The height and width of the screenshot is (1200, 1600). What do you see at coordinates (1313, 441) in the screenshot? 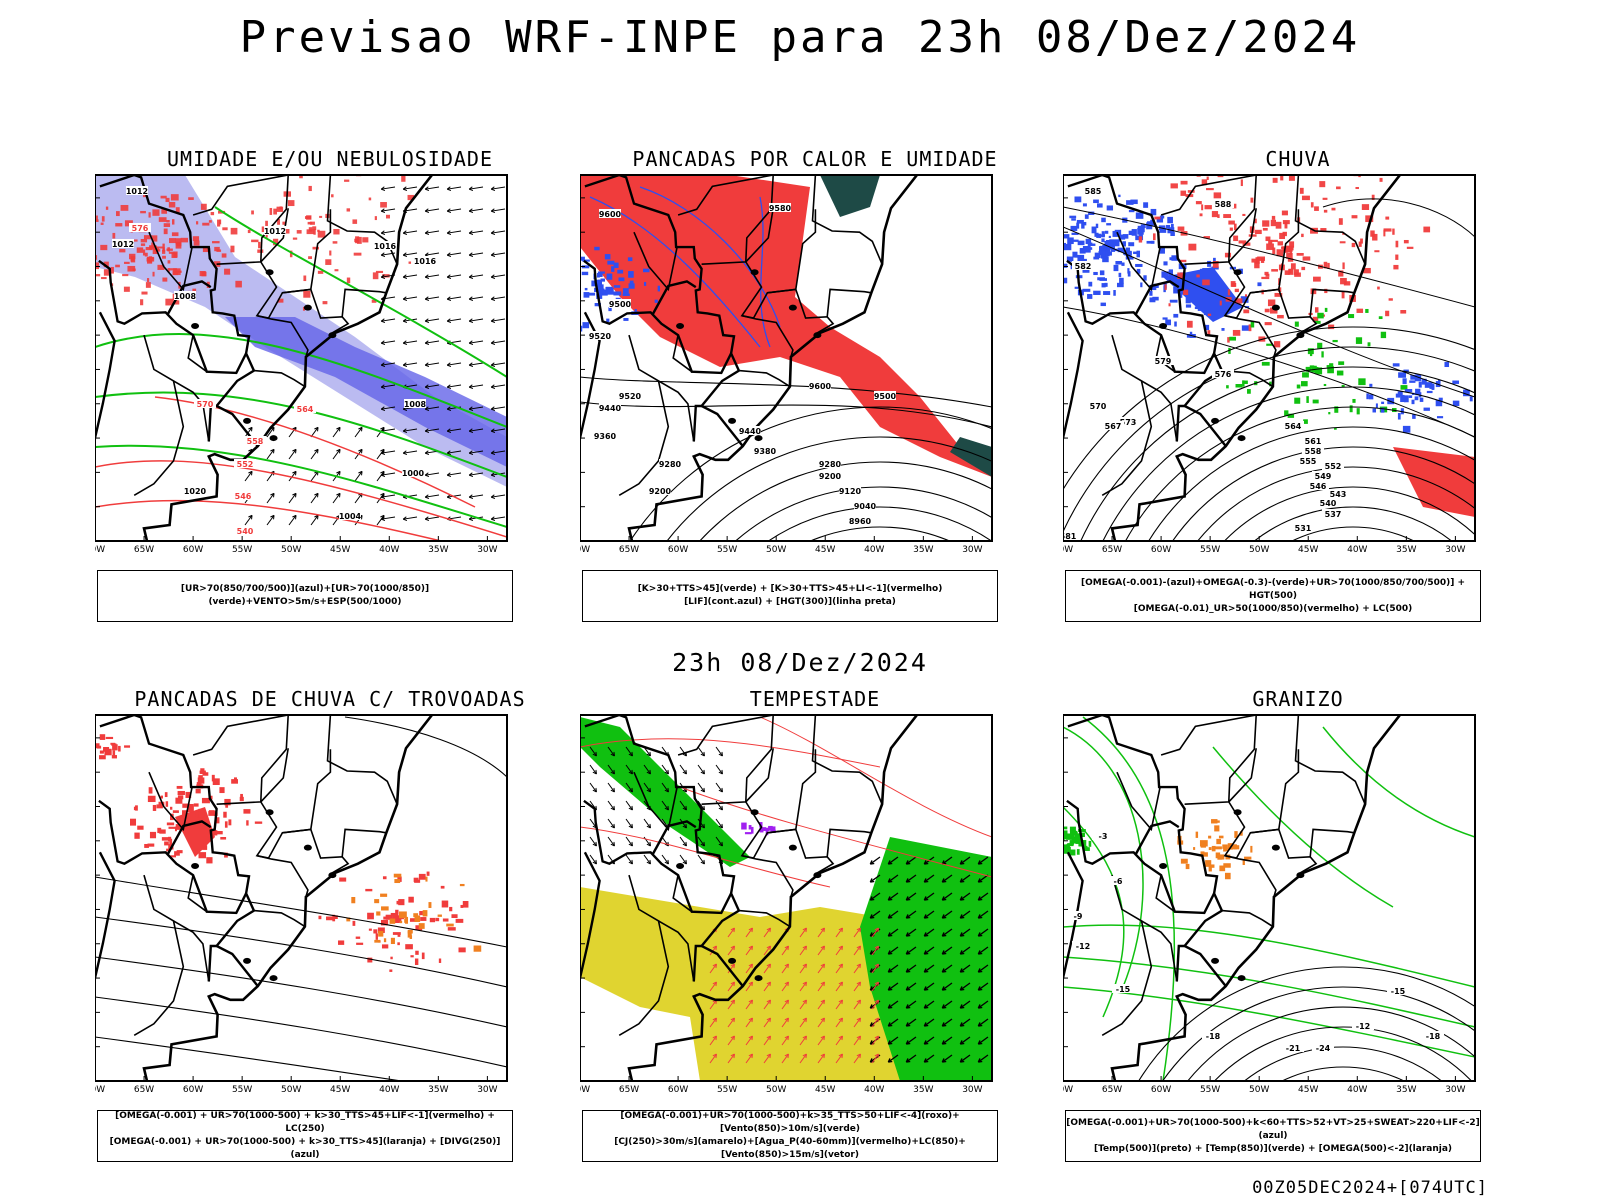
I see `contour-label: 561` at bounding box center [1313, 441].